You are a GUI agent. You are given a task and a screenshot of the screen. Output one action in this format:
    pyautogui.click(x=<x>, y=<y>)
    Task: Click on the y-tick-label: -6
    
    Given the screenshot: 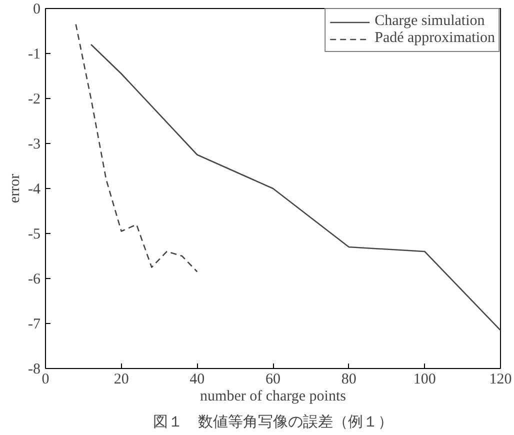 What is the action you would take?
    pyautogui.click(x=34, y=280)
    